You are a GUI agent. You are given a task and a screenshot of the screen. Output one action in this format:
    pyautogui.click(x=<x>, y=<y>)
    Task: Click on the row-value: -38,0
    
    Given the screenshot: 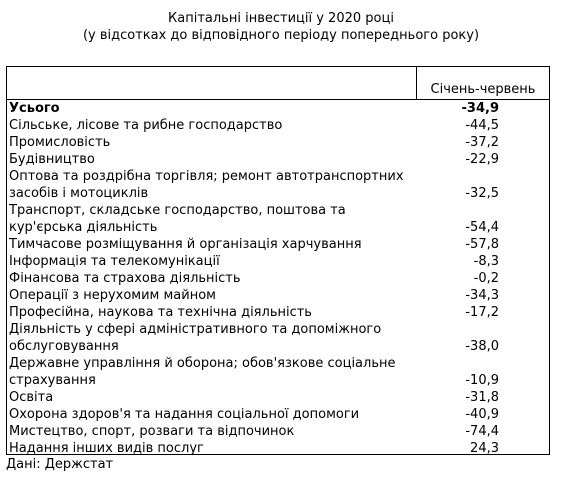 What is the action you would take?
    pyautogui.click(x=482, y=346)
    